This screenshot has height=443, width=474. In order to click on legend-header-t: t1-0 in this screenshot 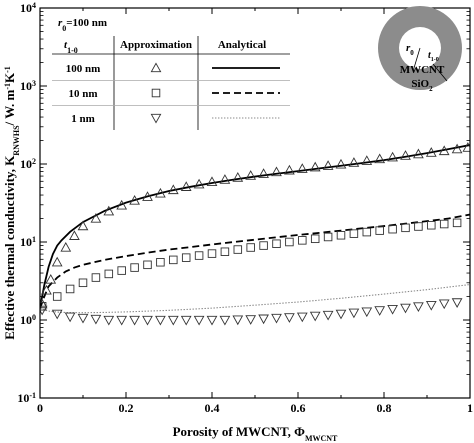, I will do `click(71, 47)`.